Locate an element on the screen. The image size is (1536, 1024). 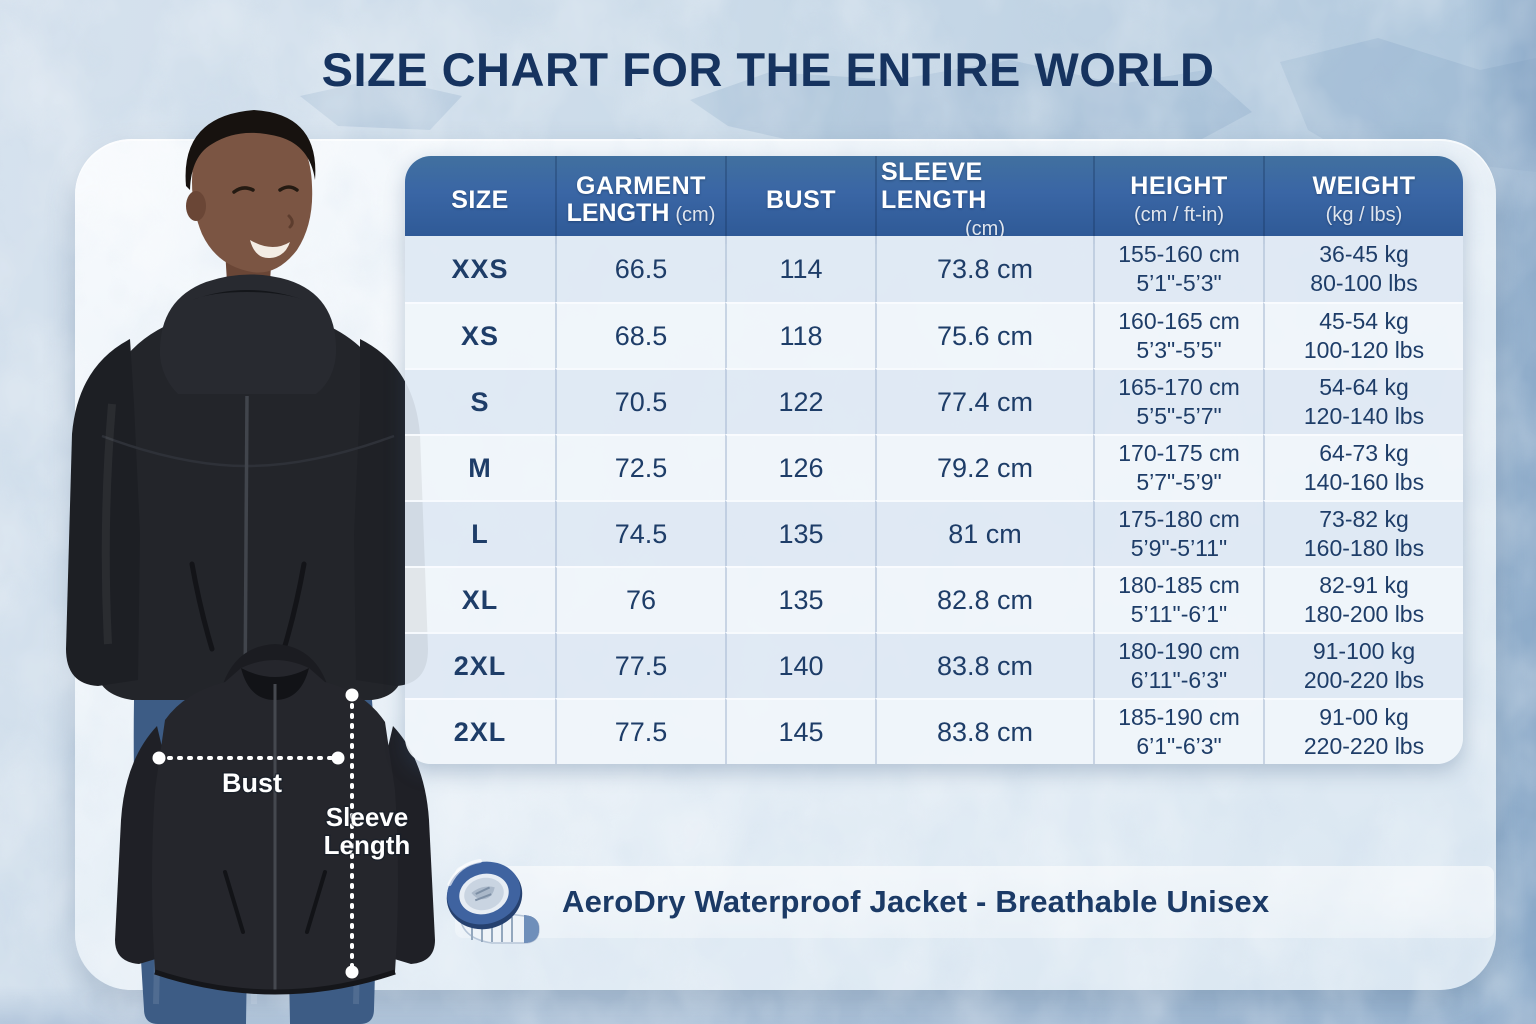
size-cell: M is located at coordinates (480, 467).